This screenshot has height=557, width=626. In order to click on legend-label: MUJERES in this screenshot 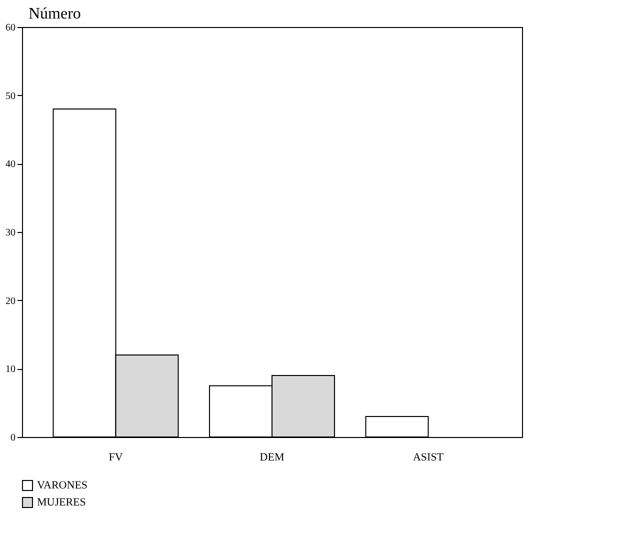, I will do `click(61, 502)`.